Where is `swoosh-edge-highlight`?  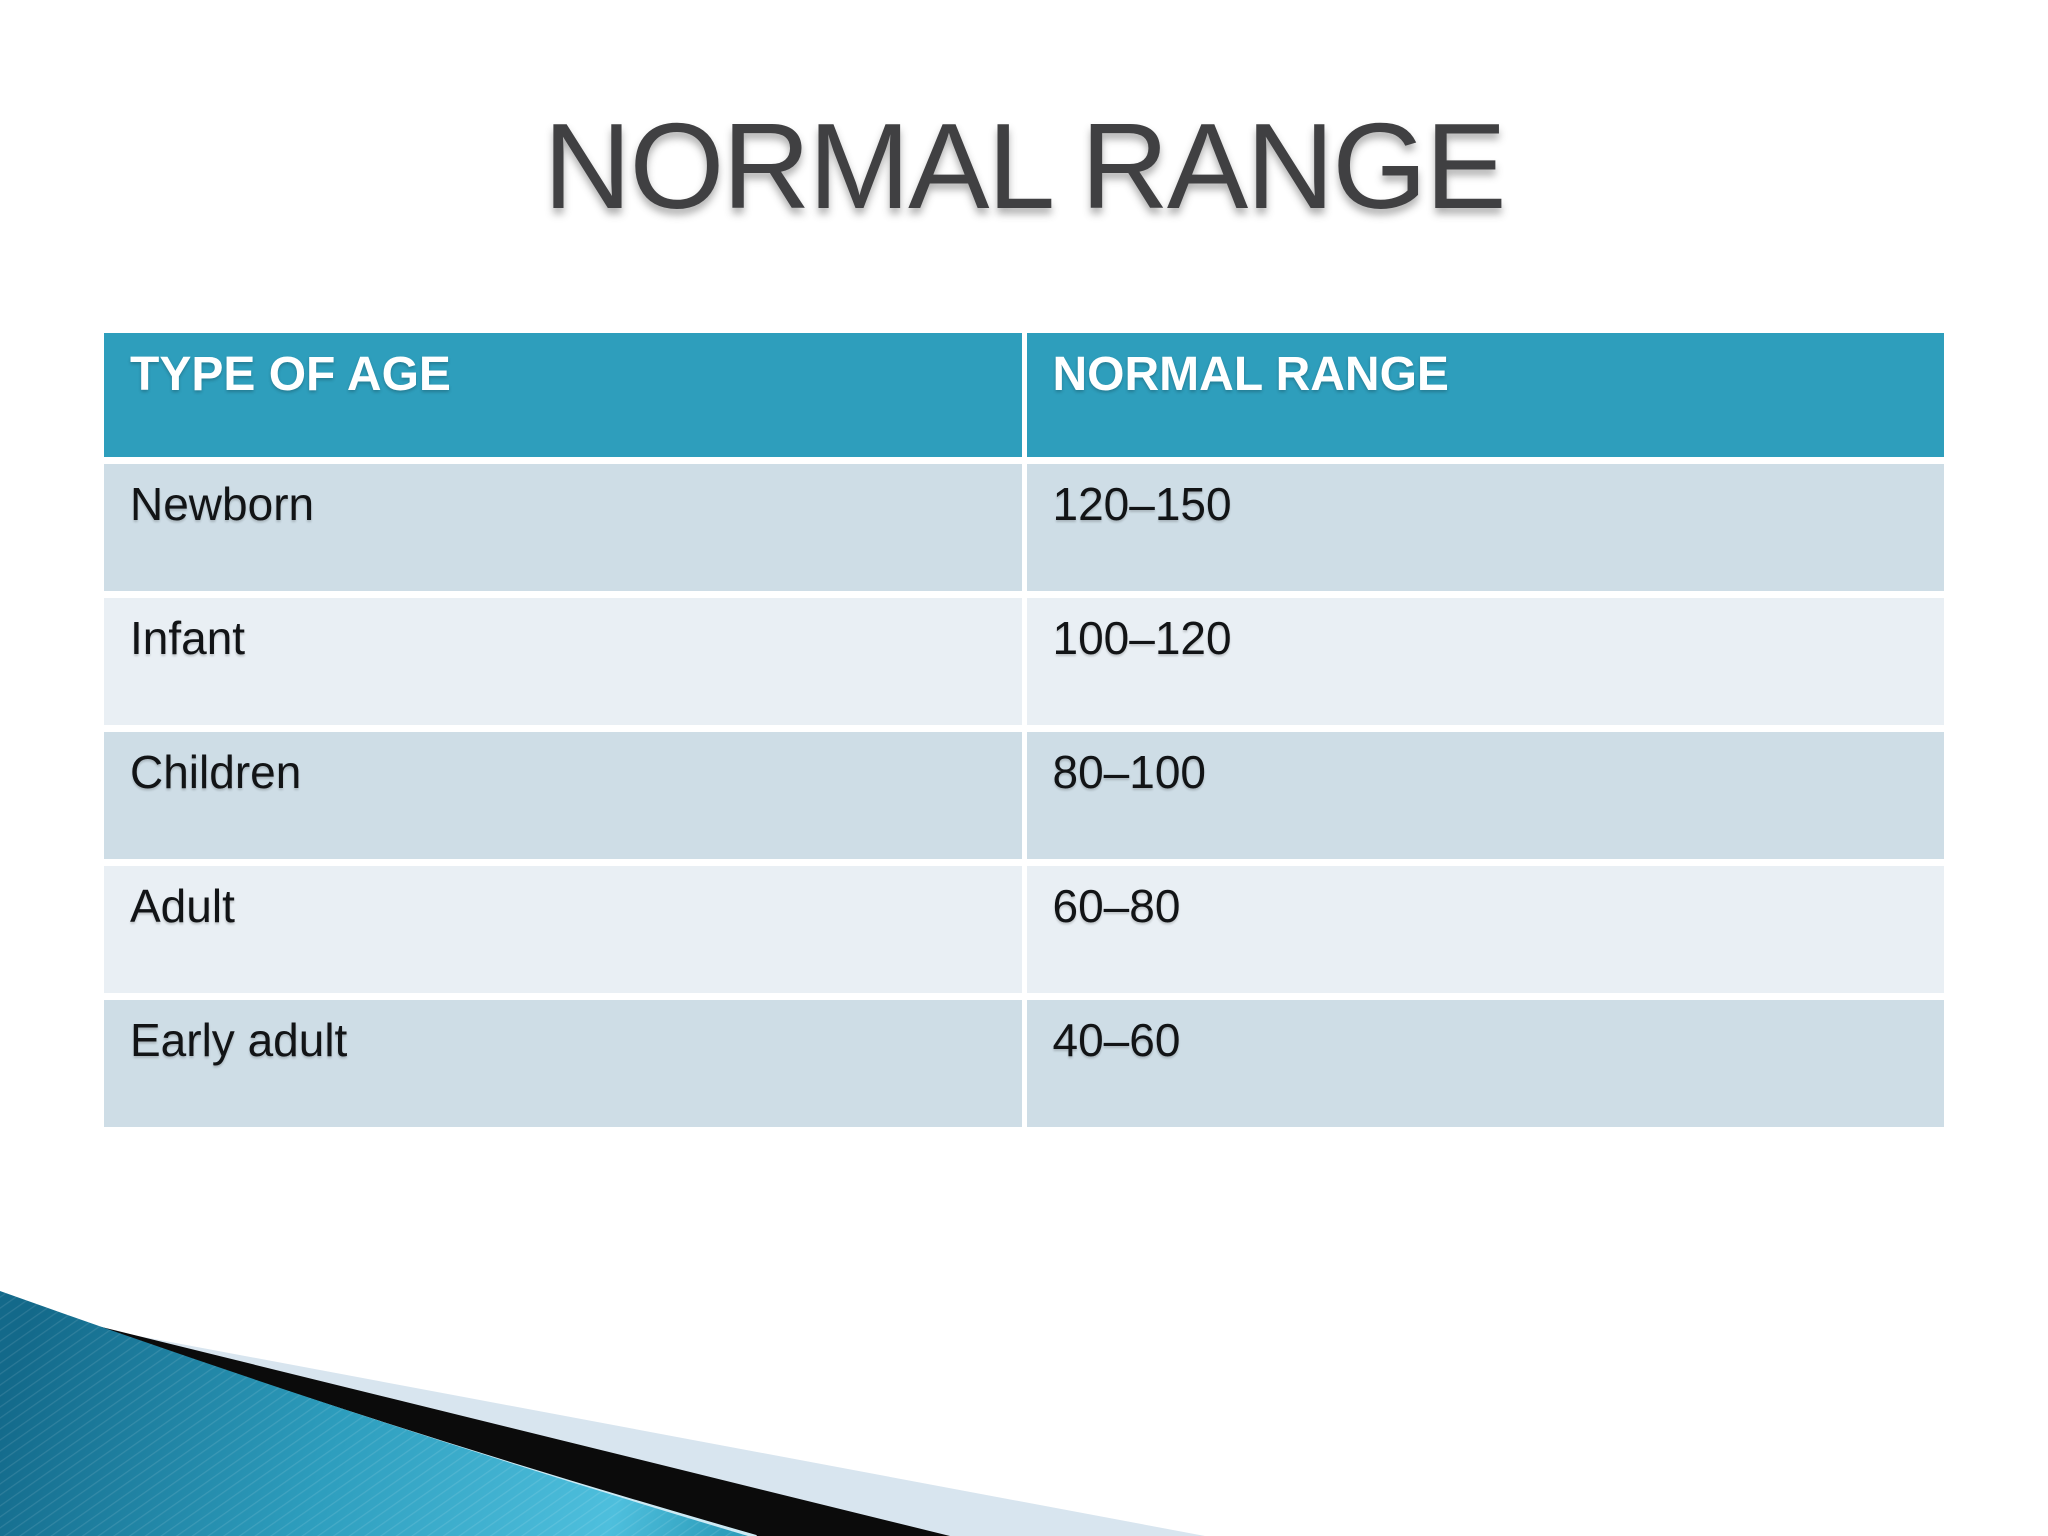
swoosh-edge-highlight is located at coordinates (378, 1414).